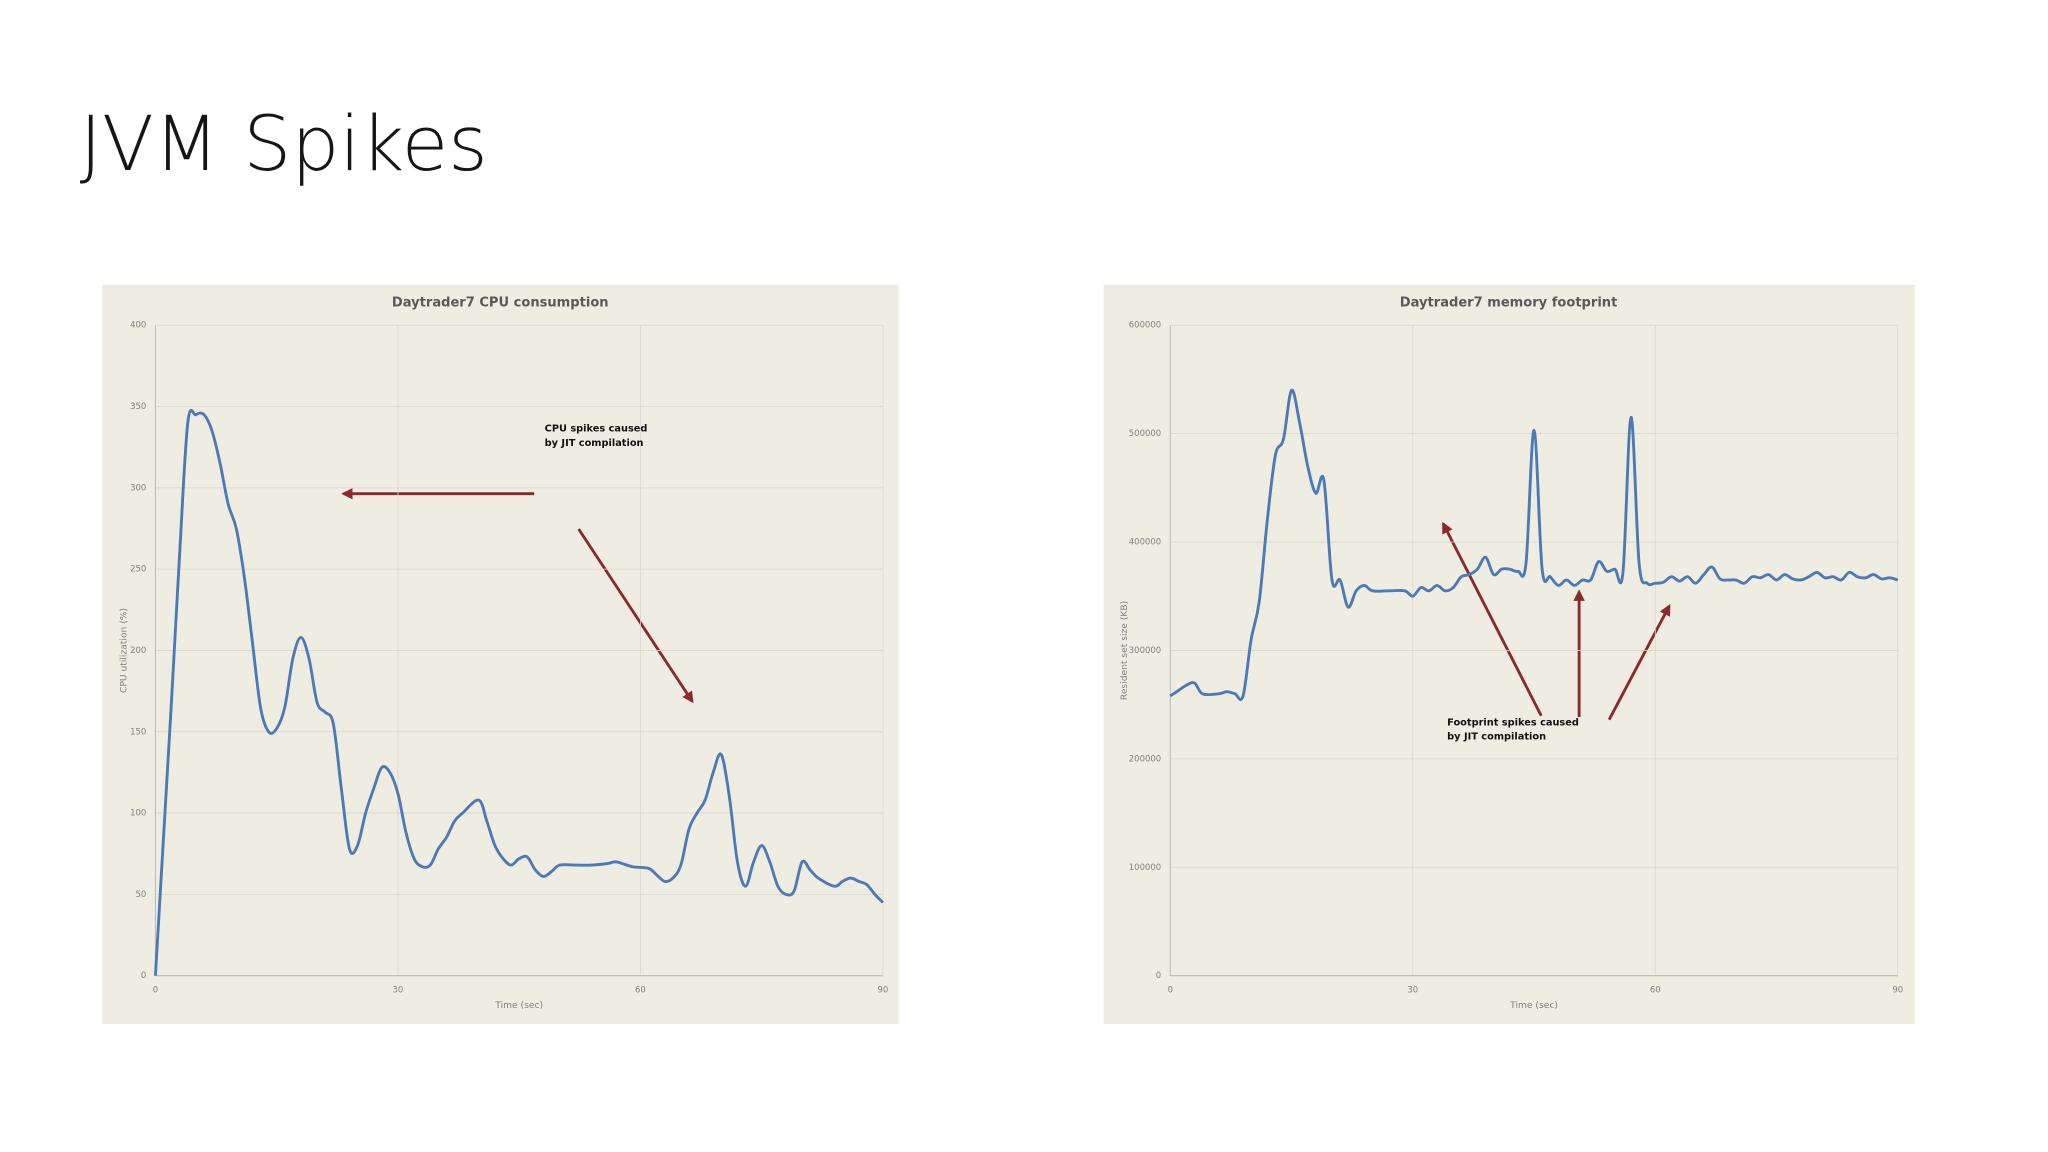 Image resolution: width=2048 pixels, height=1152 pixels. What do you see at coordinates (141, 894) in the screenshot?
I see `y-tick-label: 50` at bounding box center [141, 894].